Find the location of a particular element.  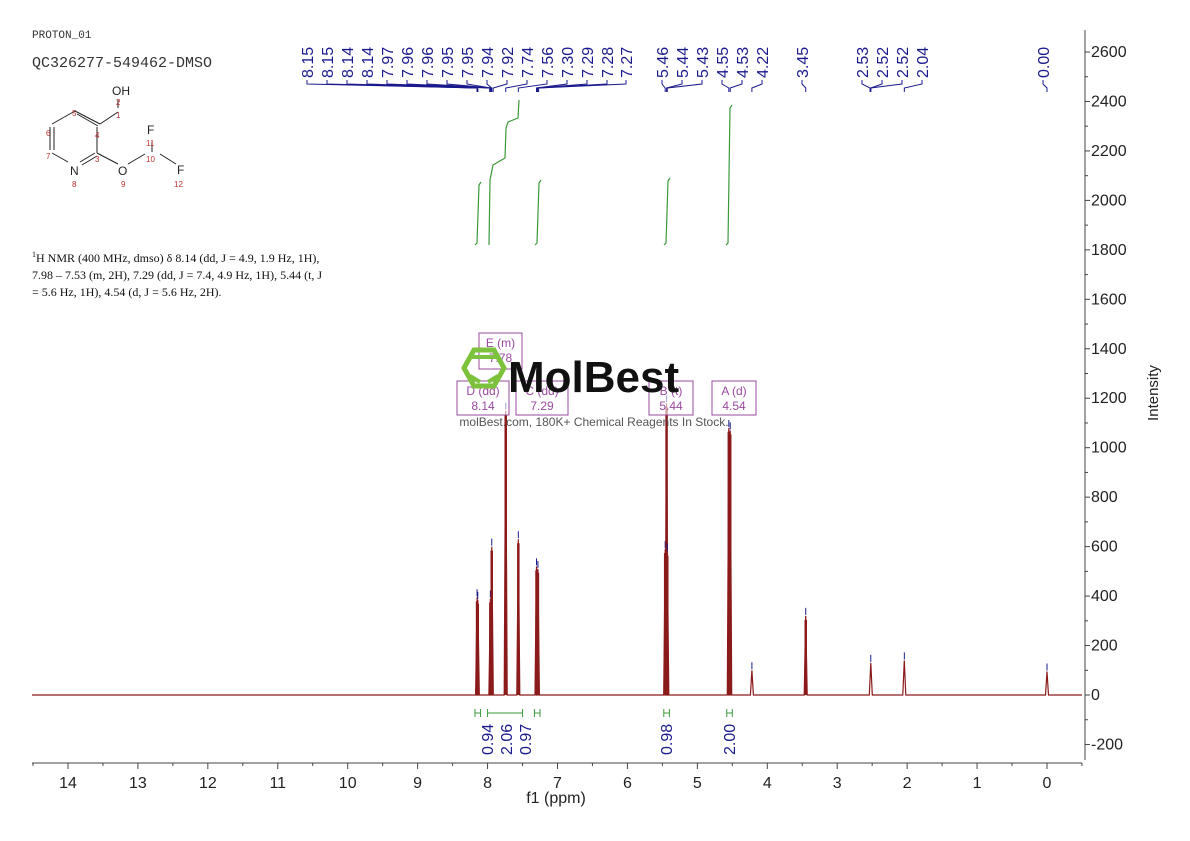

atom-num: 4 is located at coordinates (97, 135).